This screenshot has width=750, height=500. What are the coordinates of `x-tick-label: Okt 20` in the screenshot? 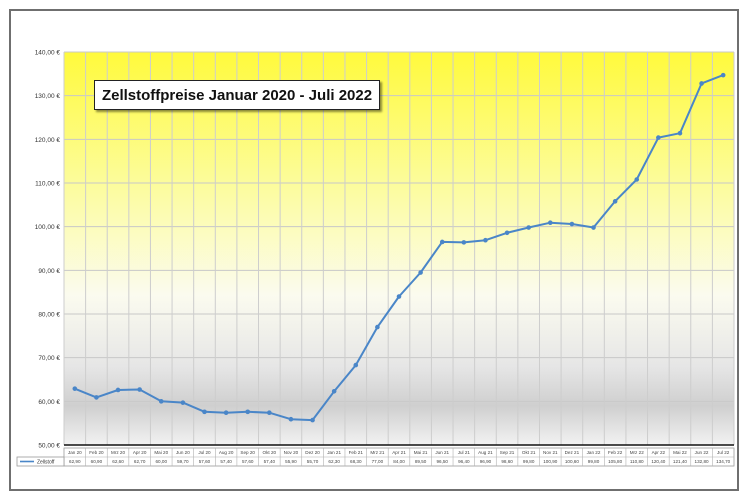 It's located at (270, 452).